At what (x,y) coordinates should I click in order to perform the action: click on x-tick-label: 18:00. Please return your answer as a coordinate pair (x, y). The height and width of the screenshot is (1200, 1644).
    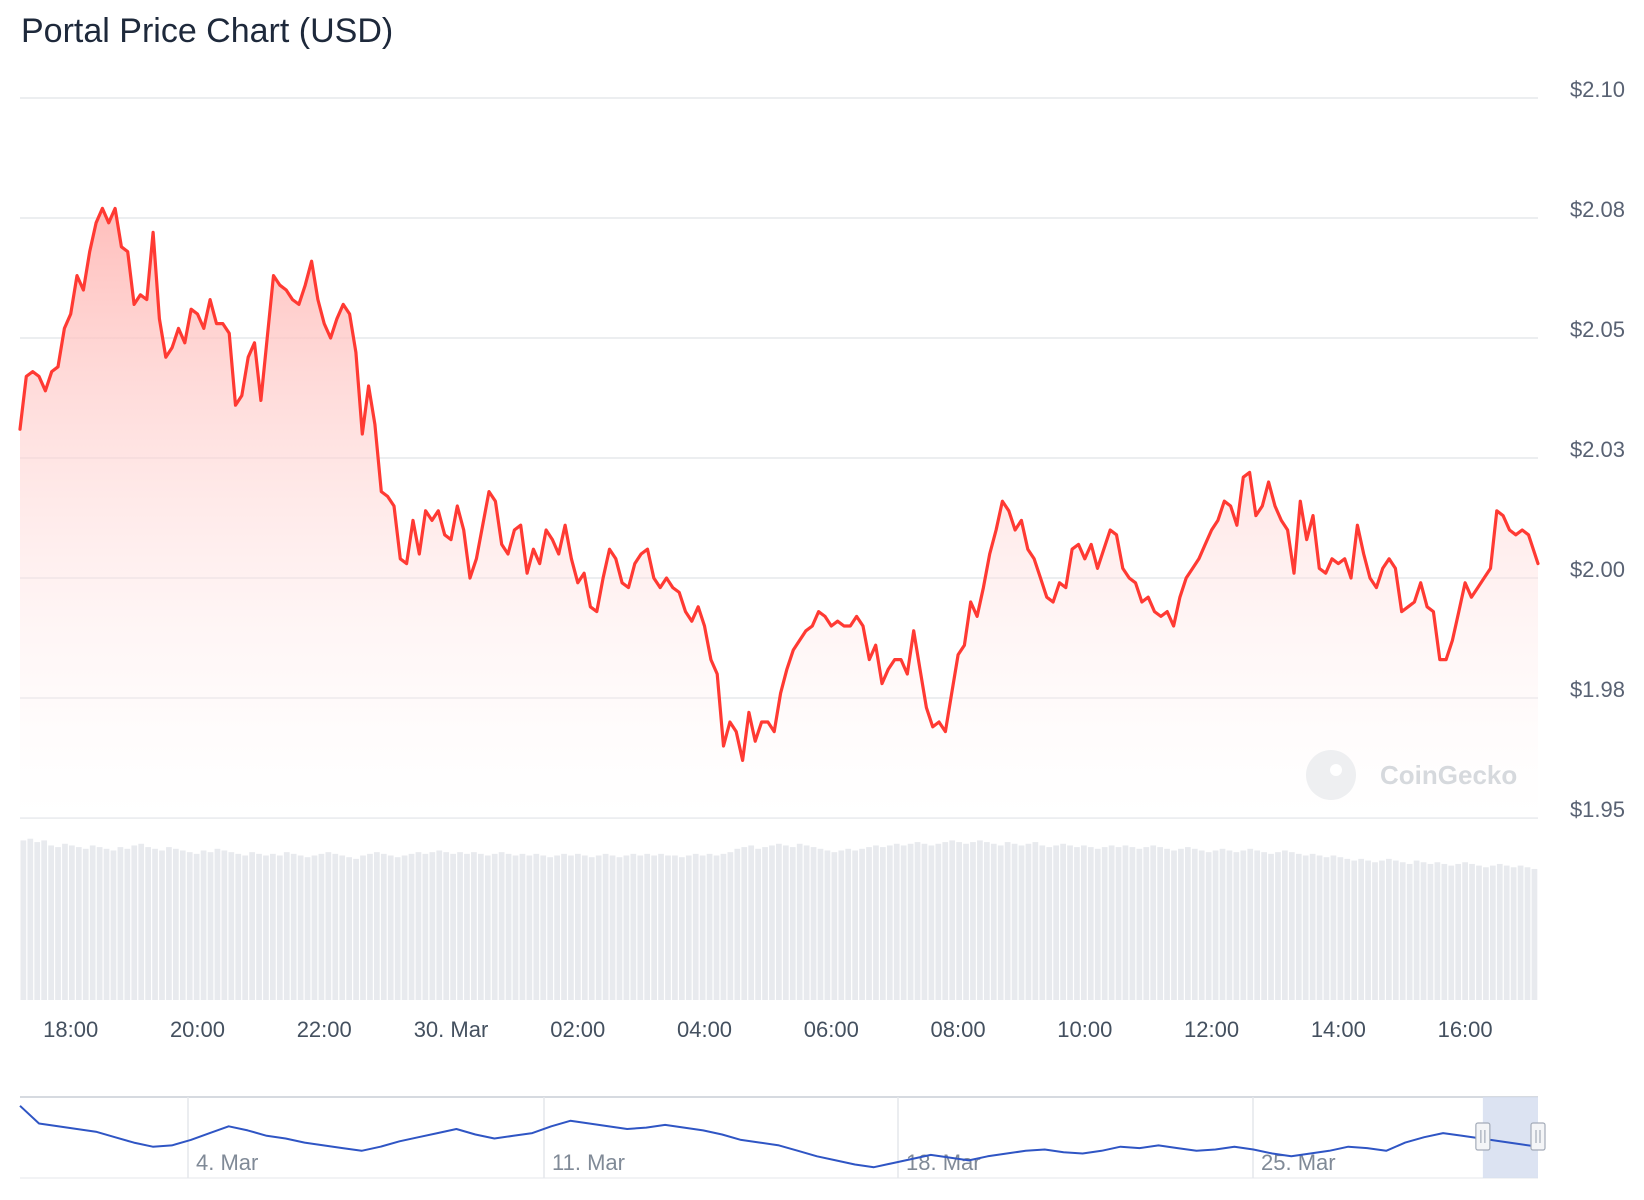
    Looking at the image, I should click on (70, 1029).